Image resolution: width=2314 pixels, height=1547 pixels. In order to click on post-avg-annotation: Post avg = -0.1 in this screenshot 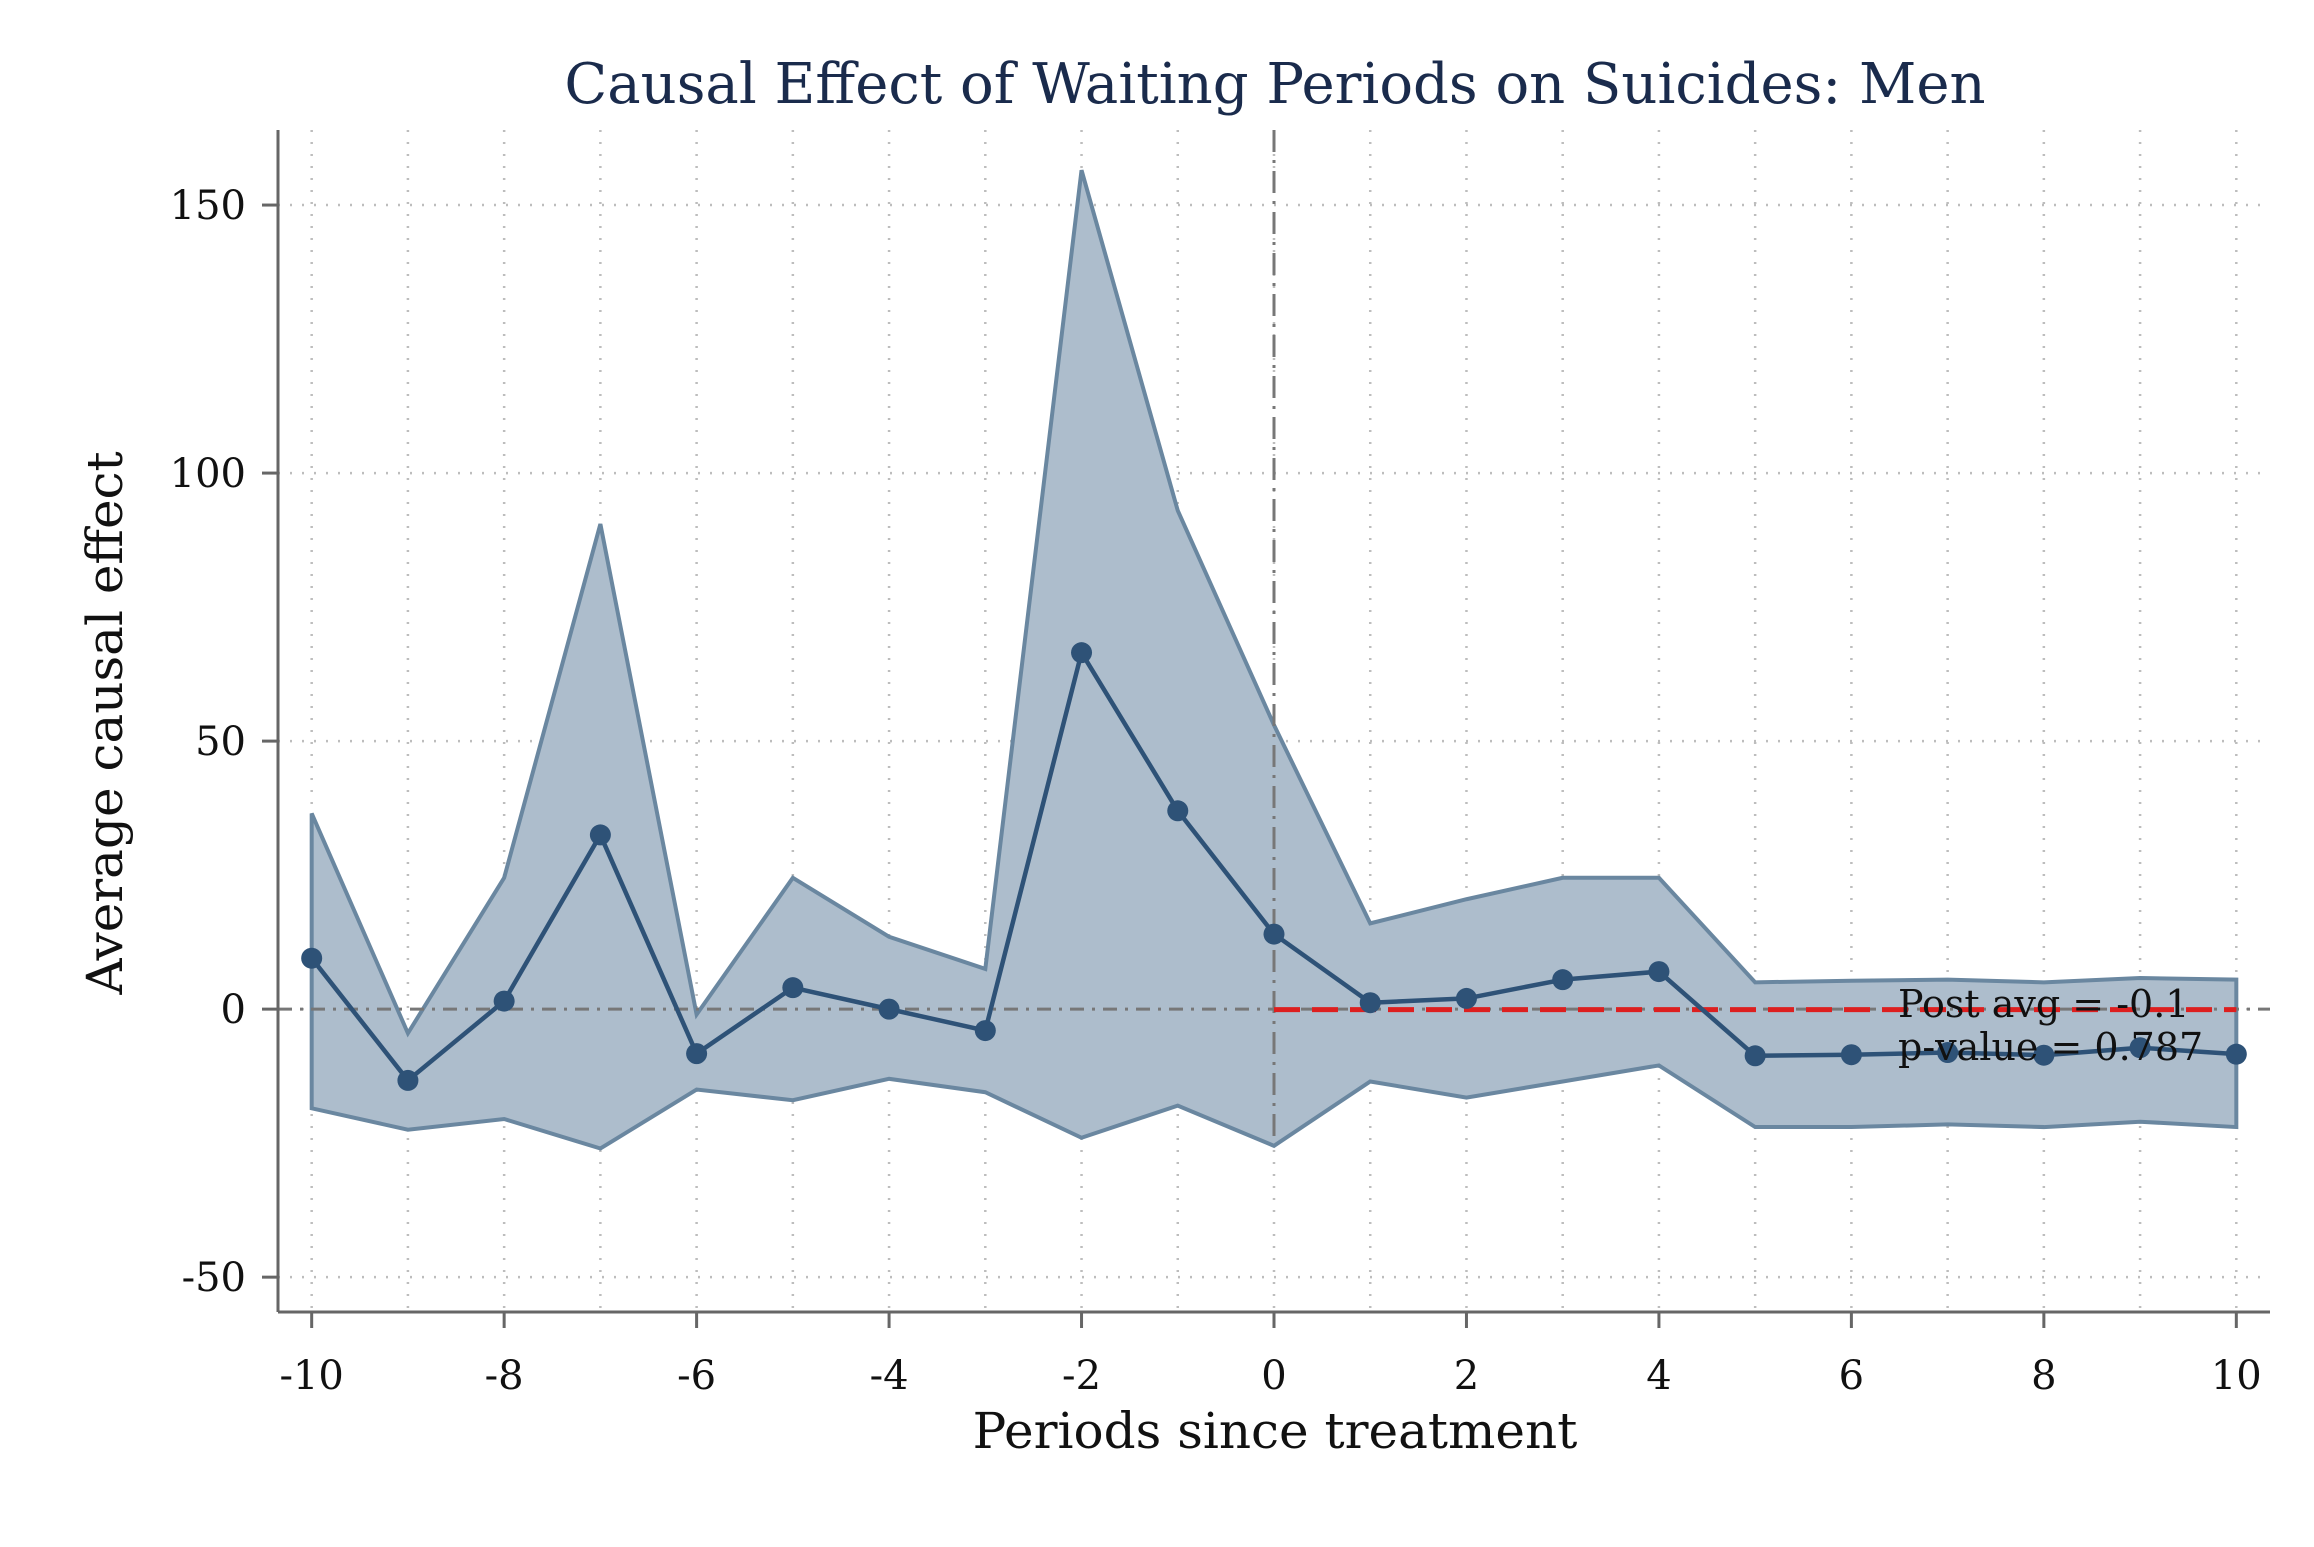, I will do `click(2043, 1004)`.